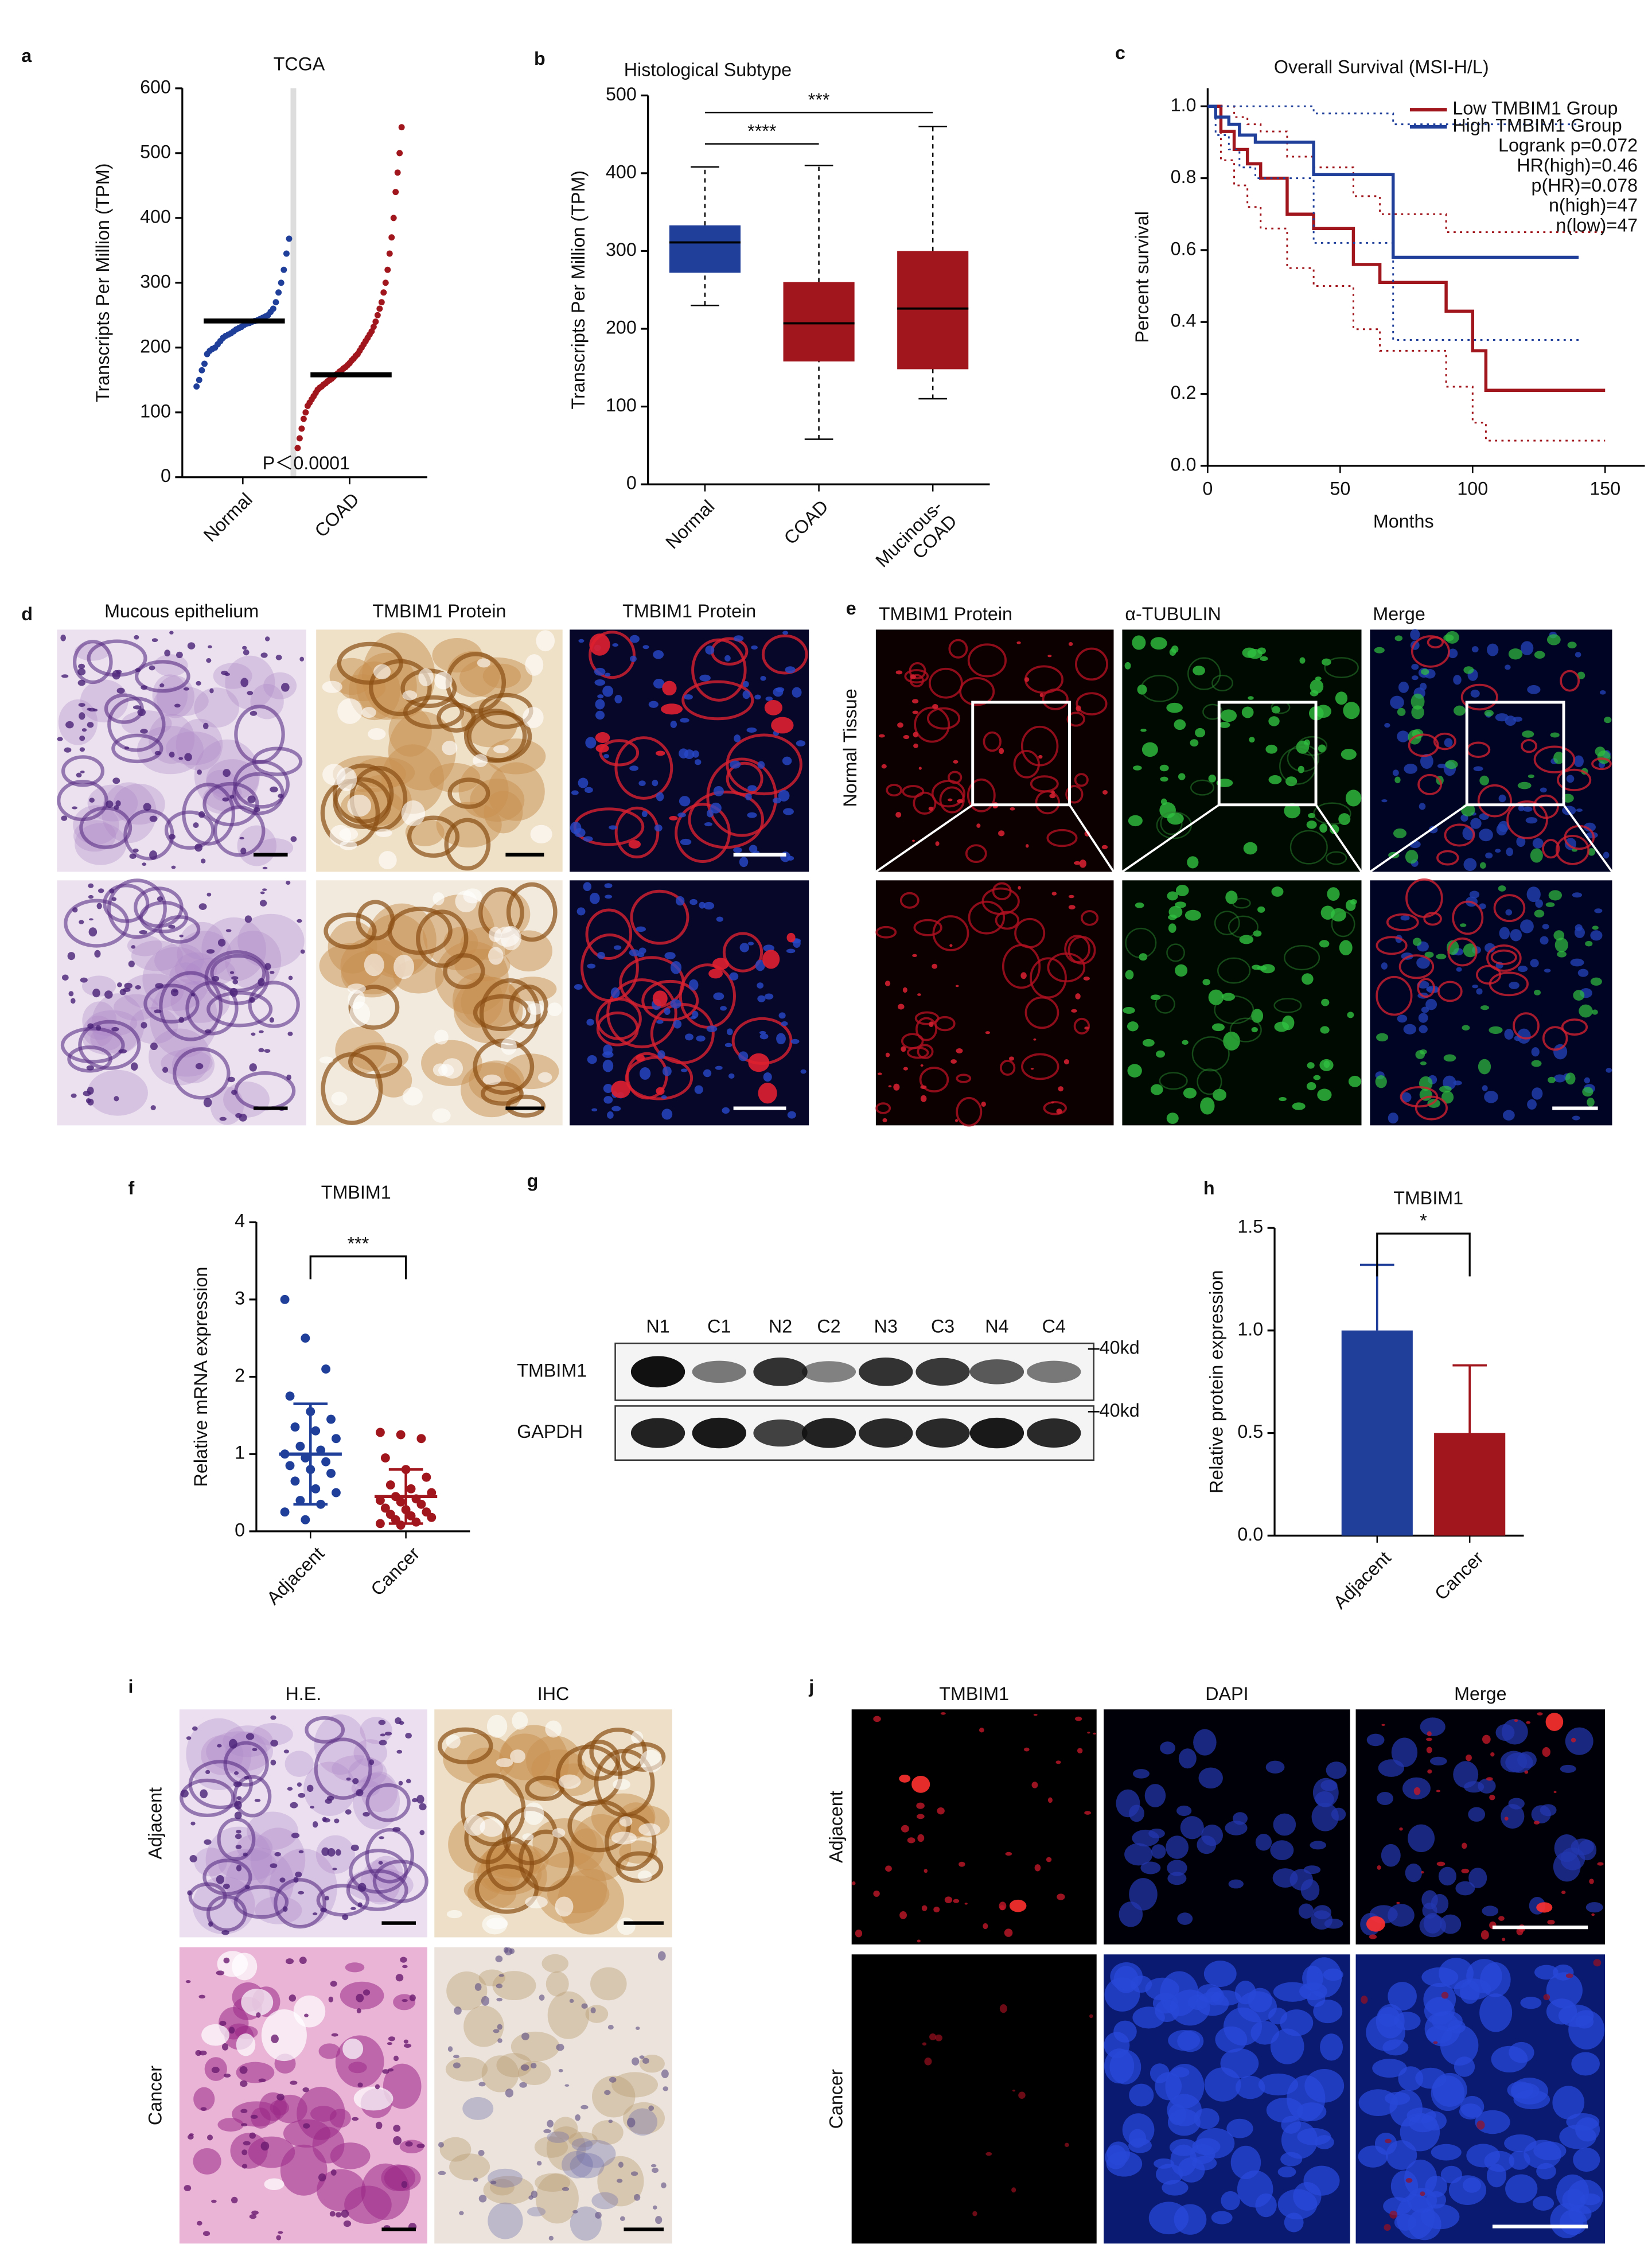  I want to click on lane-label: C3, so click(942, 1326).